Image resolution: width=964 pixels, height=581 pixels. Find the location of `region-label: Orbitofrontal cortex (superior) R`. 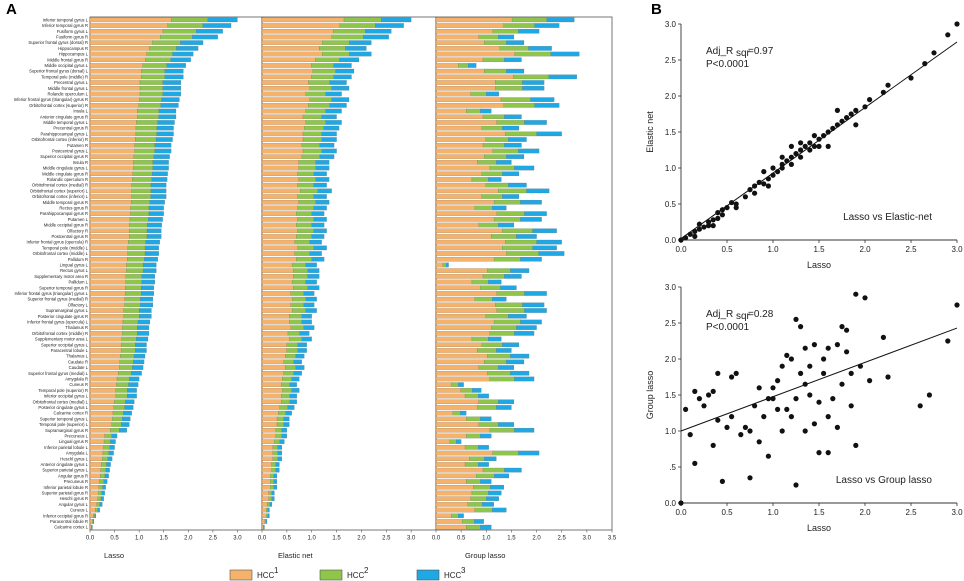

region-label: Orbitofrontal cortex (superior) R is located at coordinates (58, 105).